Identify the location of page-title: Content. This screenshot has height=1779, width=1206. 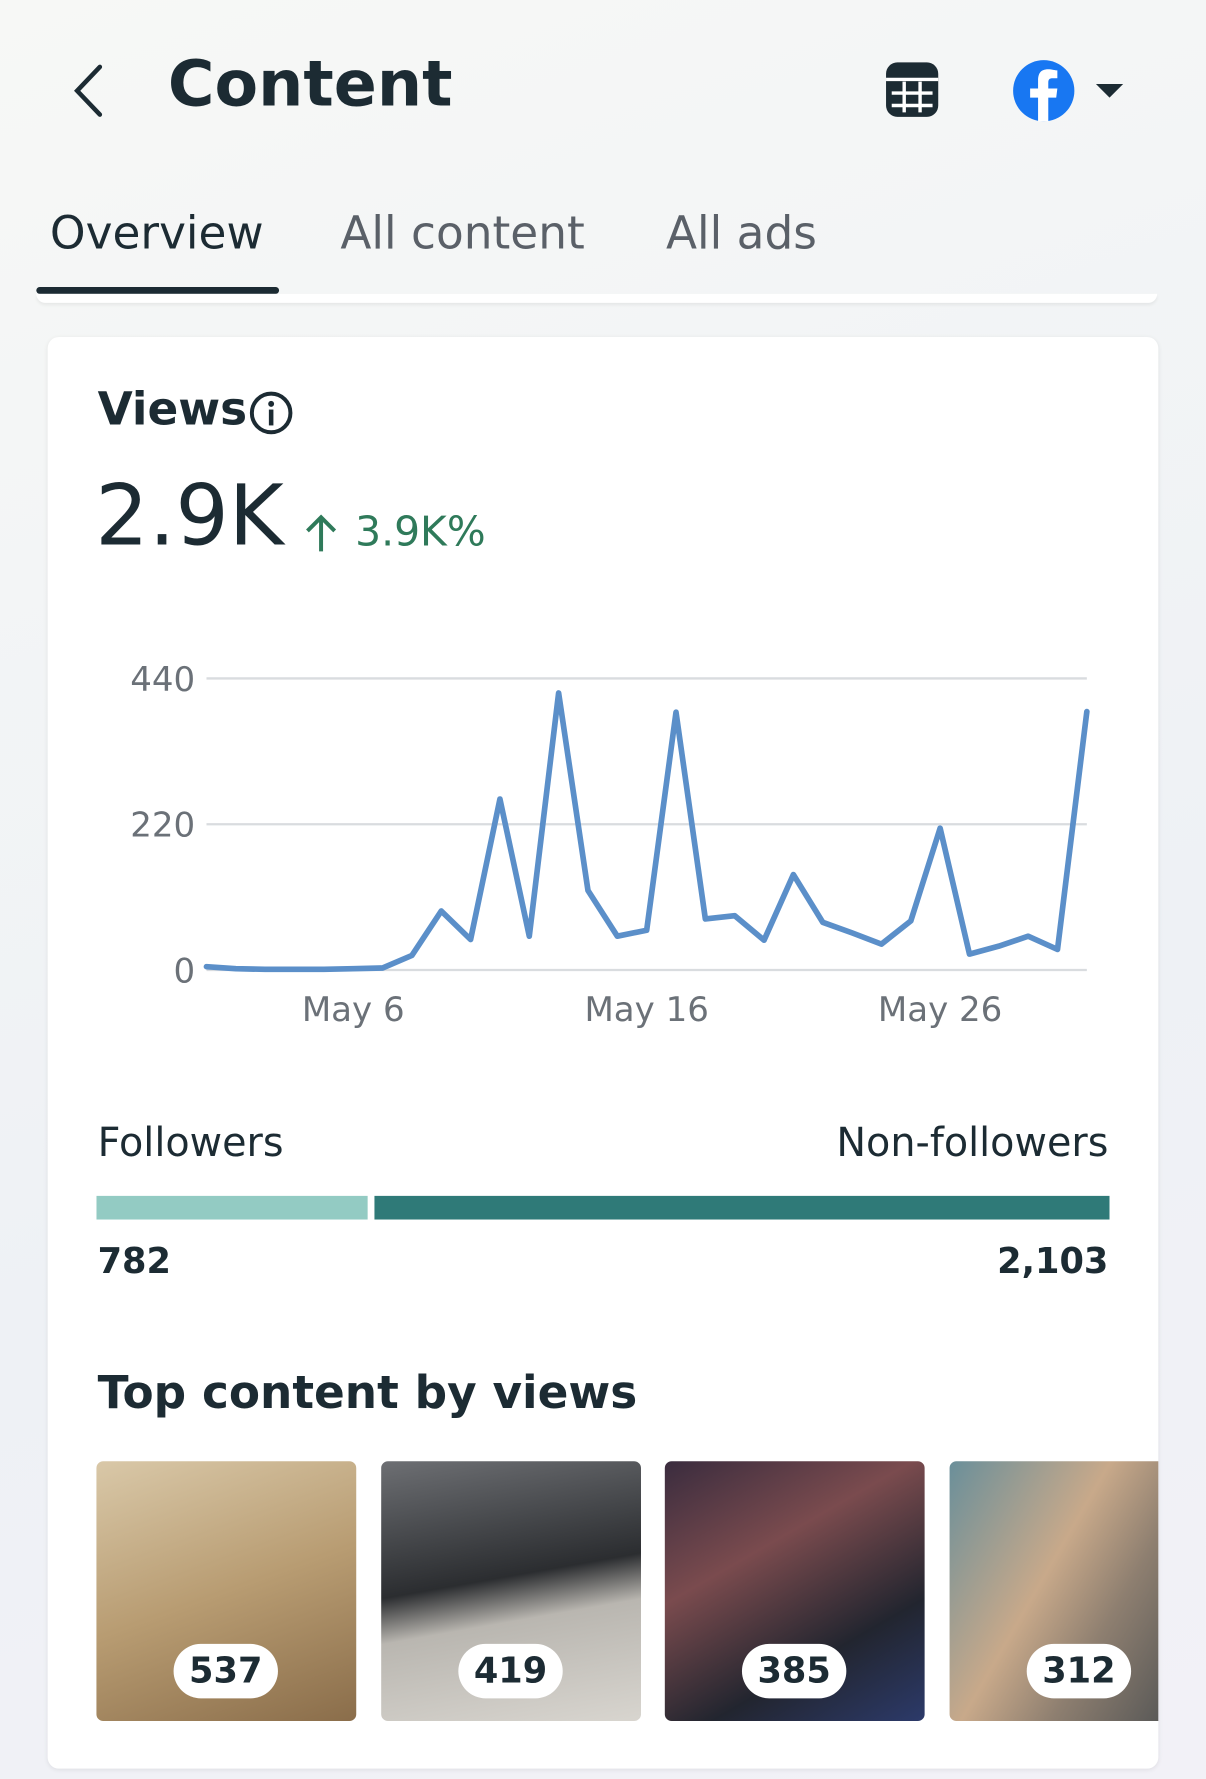
(310, 84).